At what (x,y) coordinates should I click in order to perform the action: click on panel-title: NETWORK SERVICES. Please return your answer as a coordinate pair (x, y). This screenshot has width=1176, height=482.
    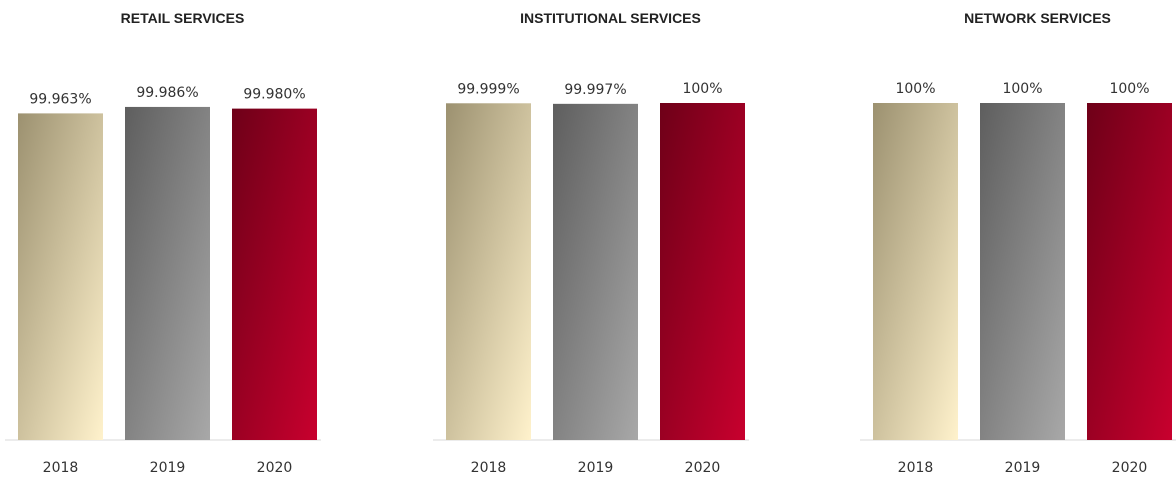
    Looking at the image, I should click on (1037, 18).